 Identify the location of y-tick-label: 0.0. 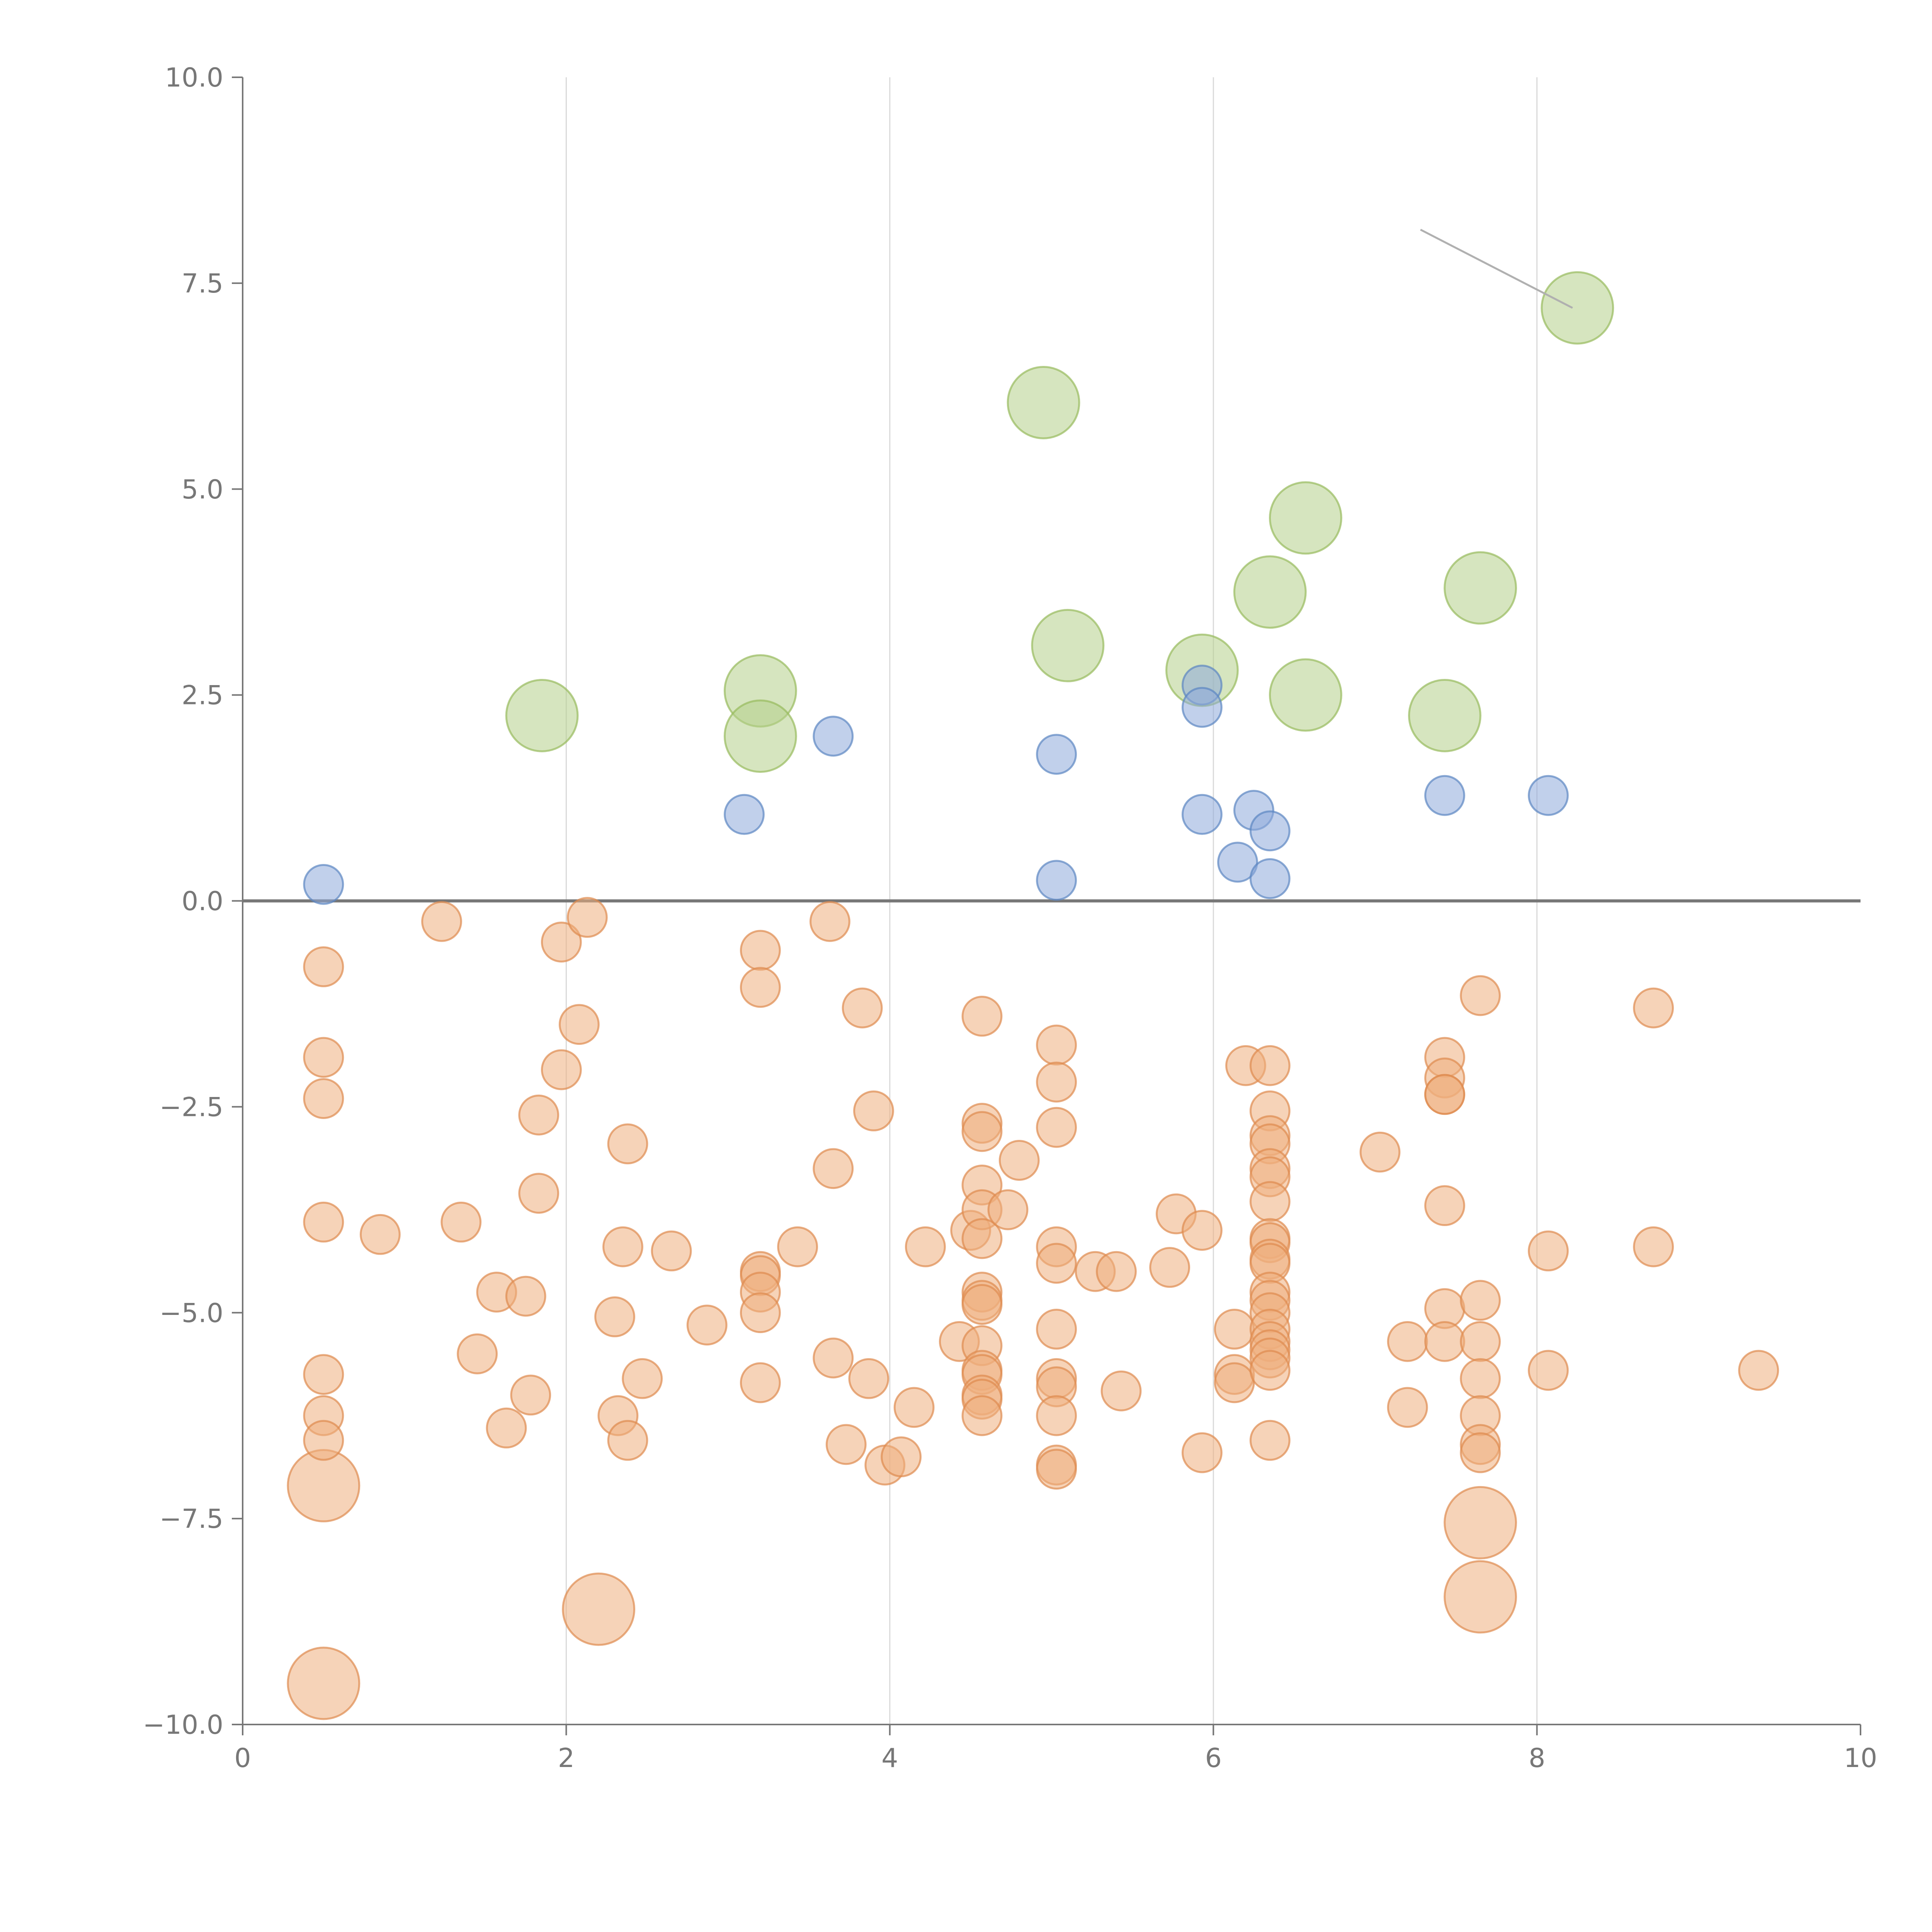
(202, 901).